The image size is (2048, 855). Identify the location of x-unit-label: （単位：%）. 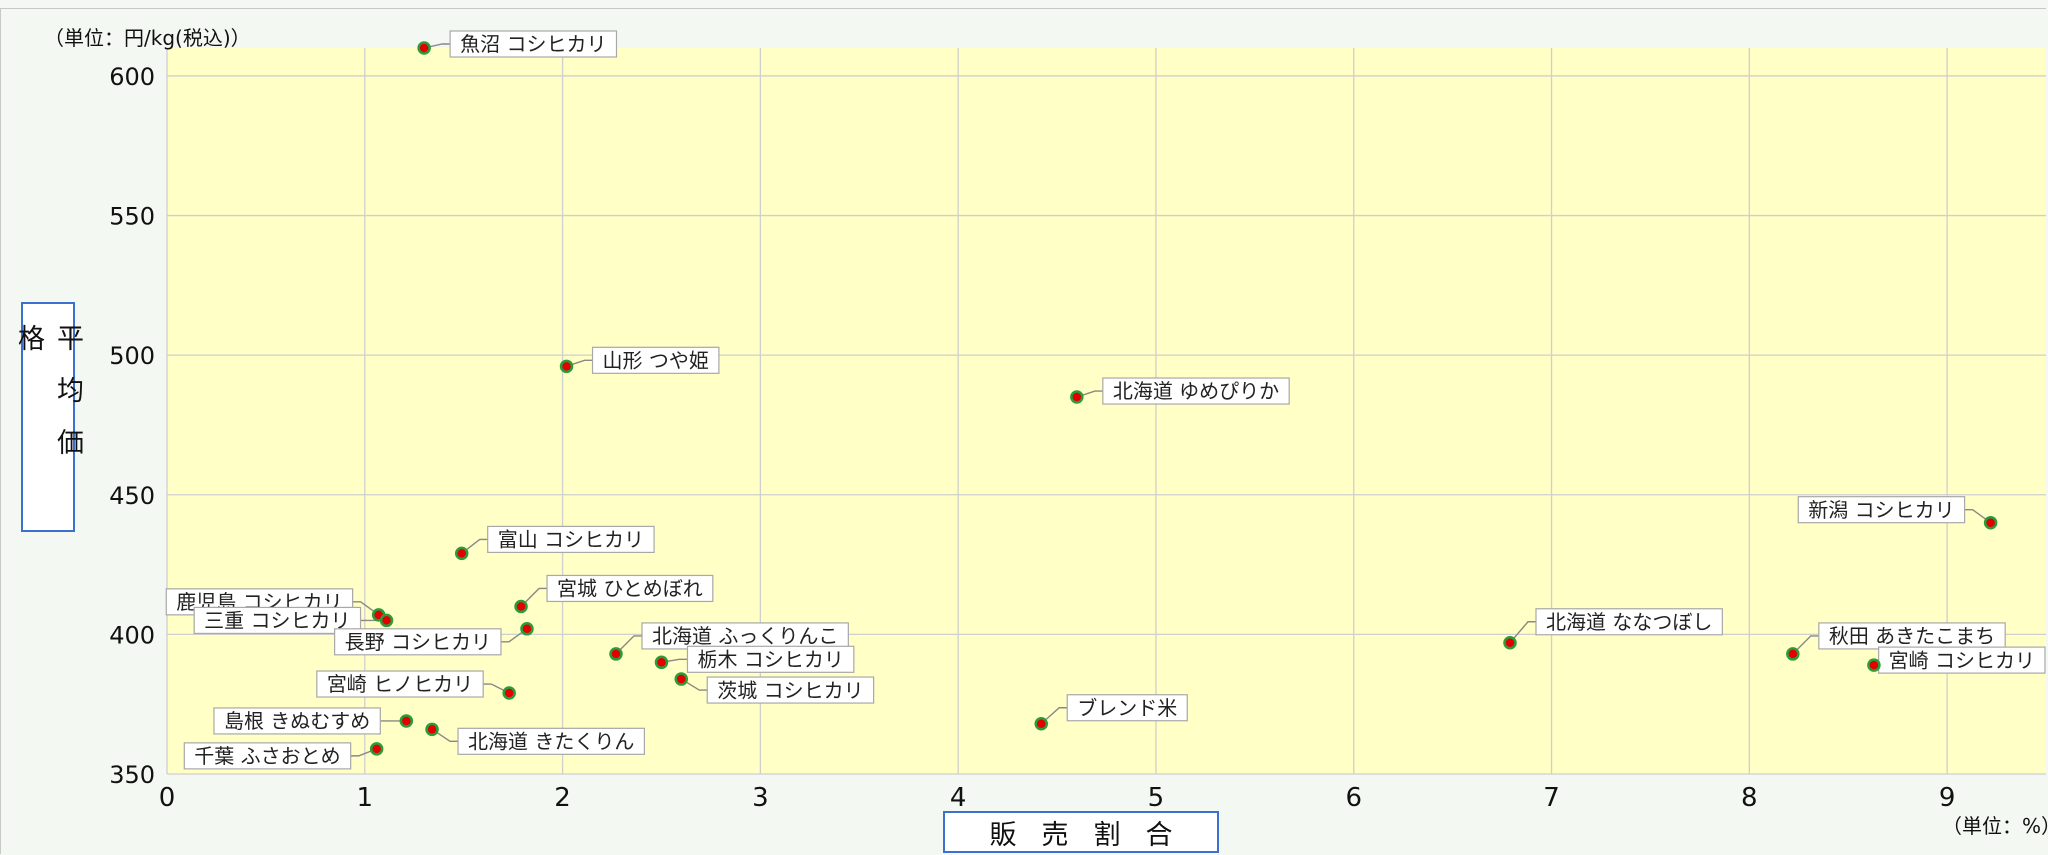
(1995, 826).